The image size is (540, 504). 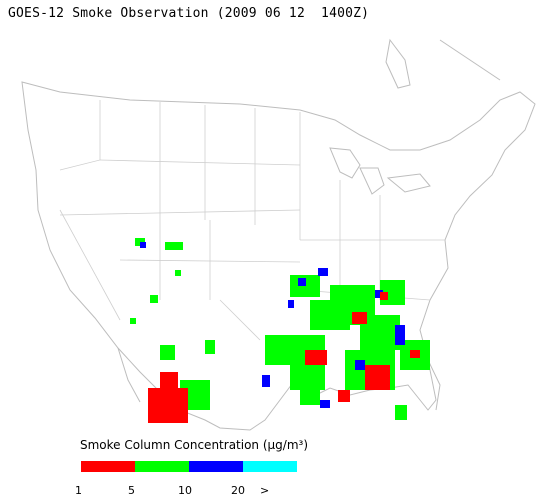 What do you see at coordinates (270, 466) in the screenshot?
I see `legend-swatch-20-plus` at bounding box center [270, 466].